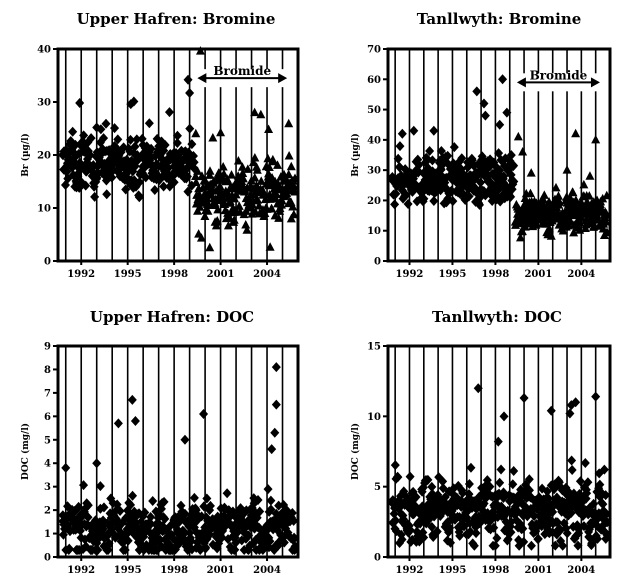  Describe the element at coordinates (47, 393) in the screenshot. I see `y-tick-label: 7` at that location.